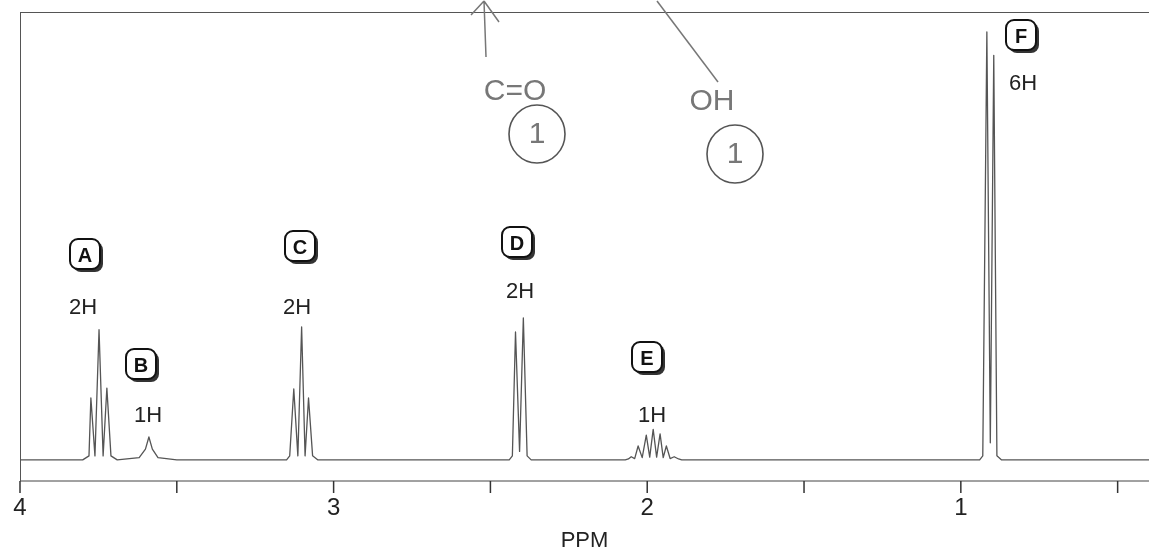 The height and width of the screenshot is (555, 1149). What do you see at coordinates (85, 255) in the screenshot?
I see `annotation: A` at bounding box center [85, 255].